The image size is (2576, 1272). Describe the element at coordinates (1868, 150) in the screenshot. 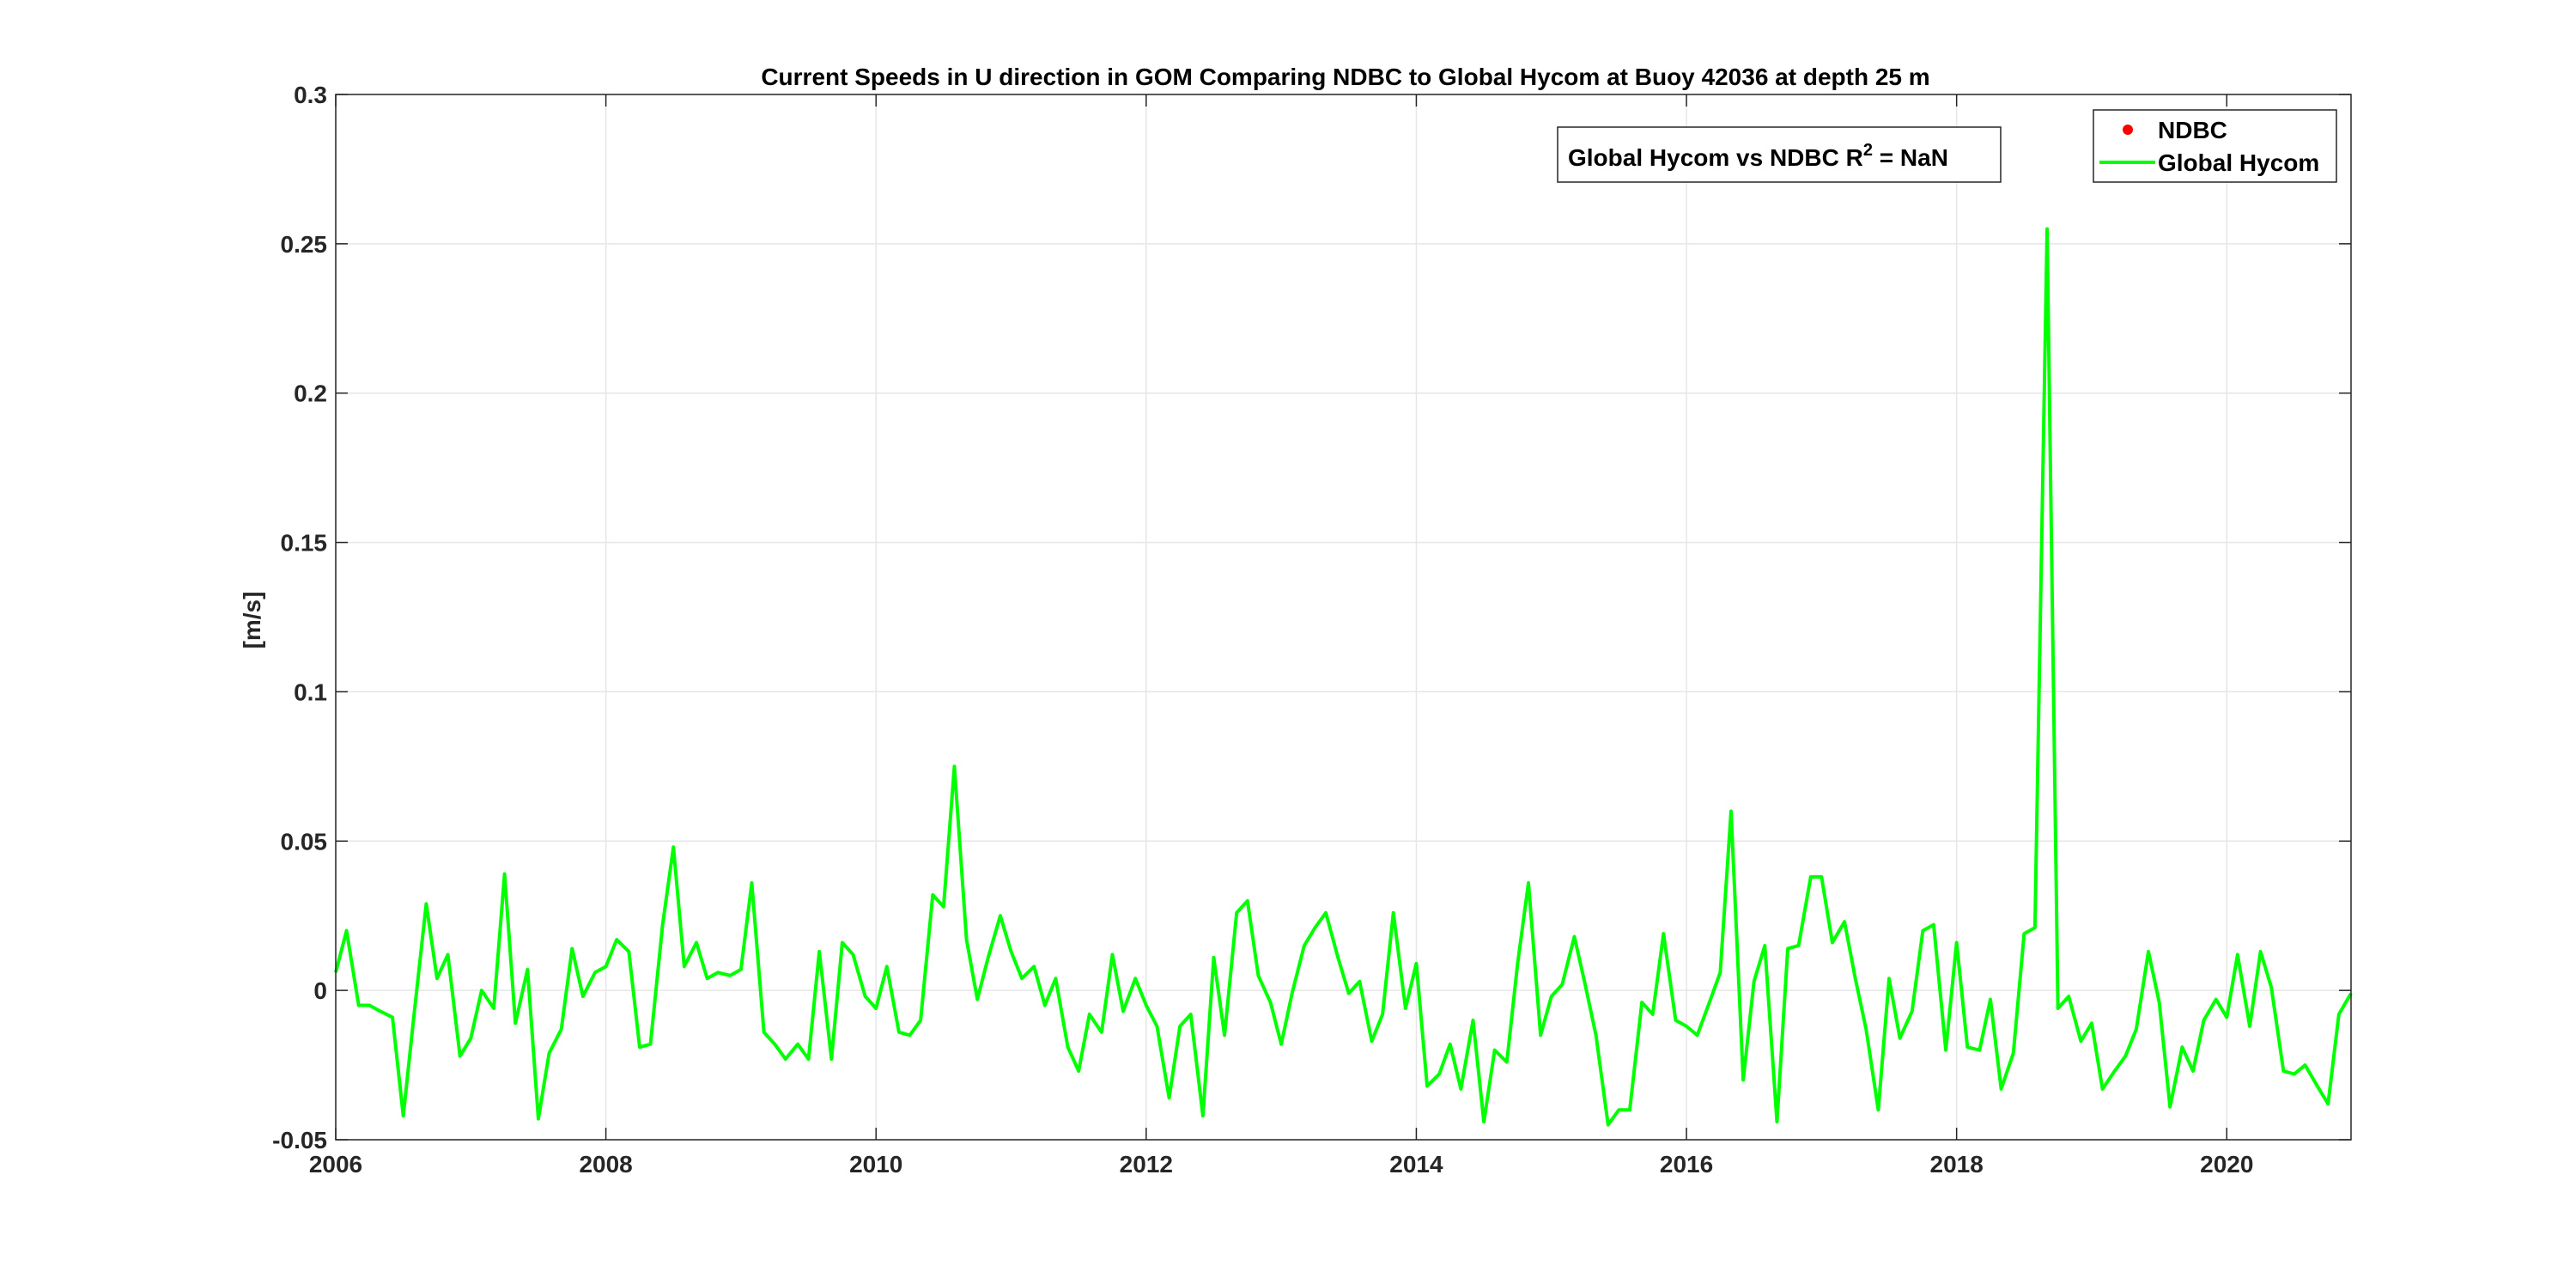

I see `annotation-superscript: 2` at that location.